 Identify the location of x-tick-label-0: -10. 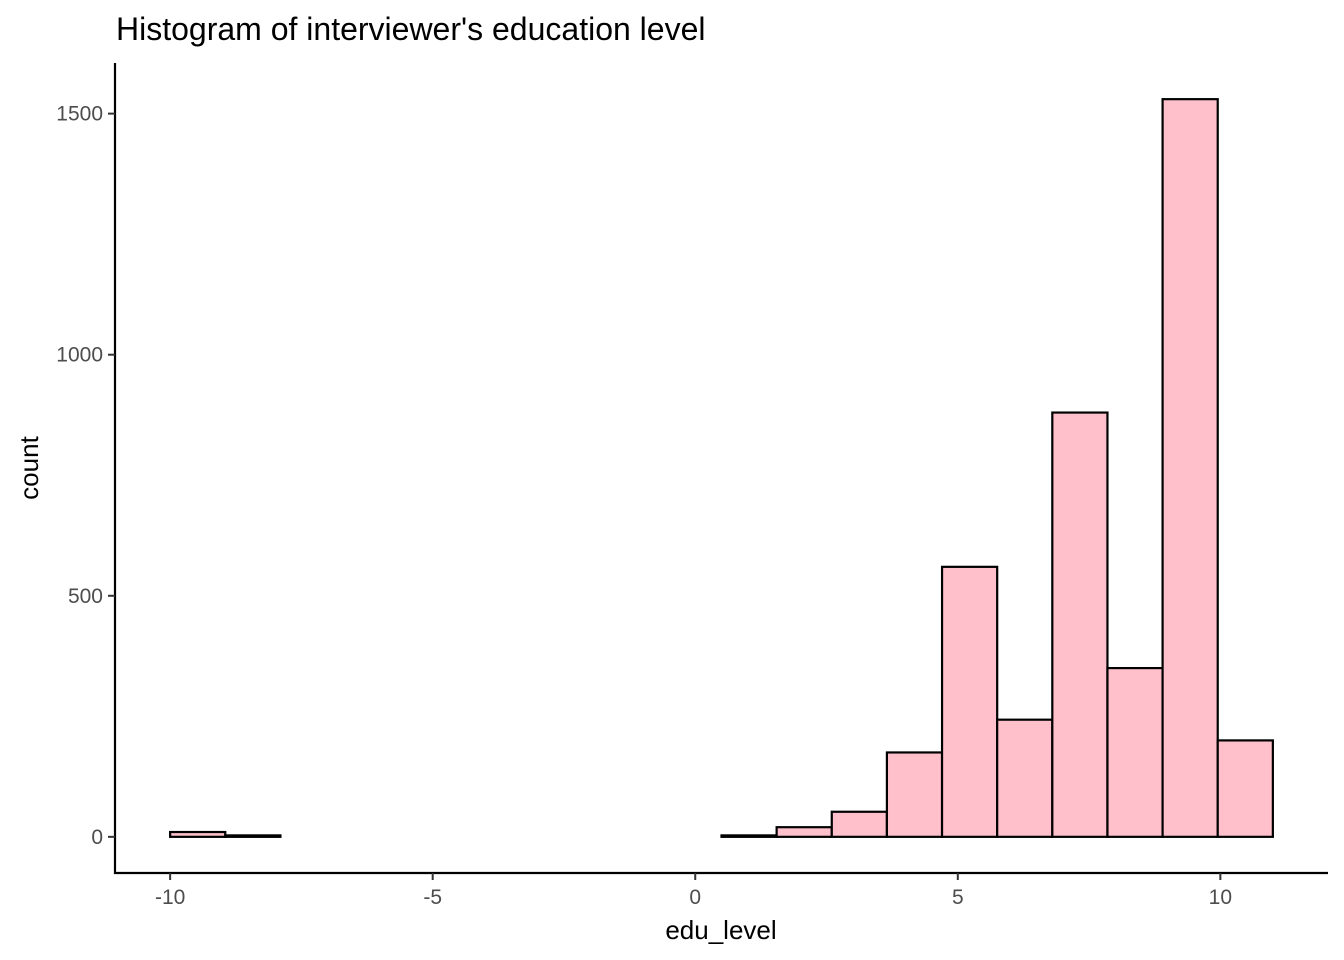
(170, 897).